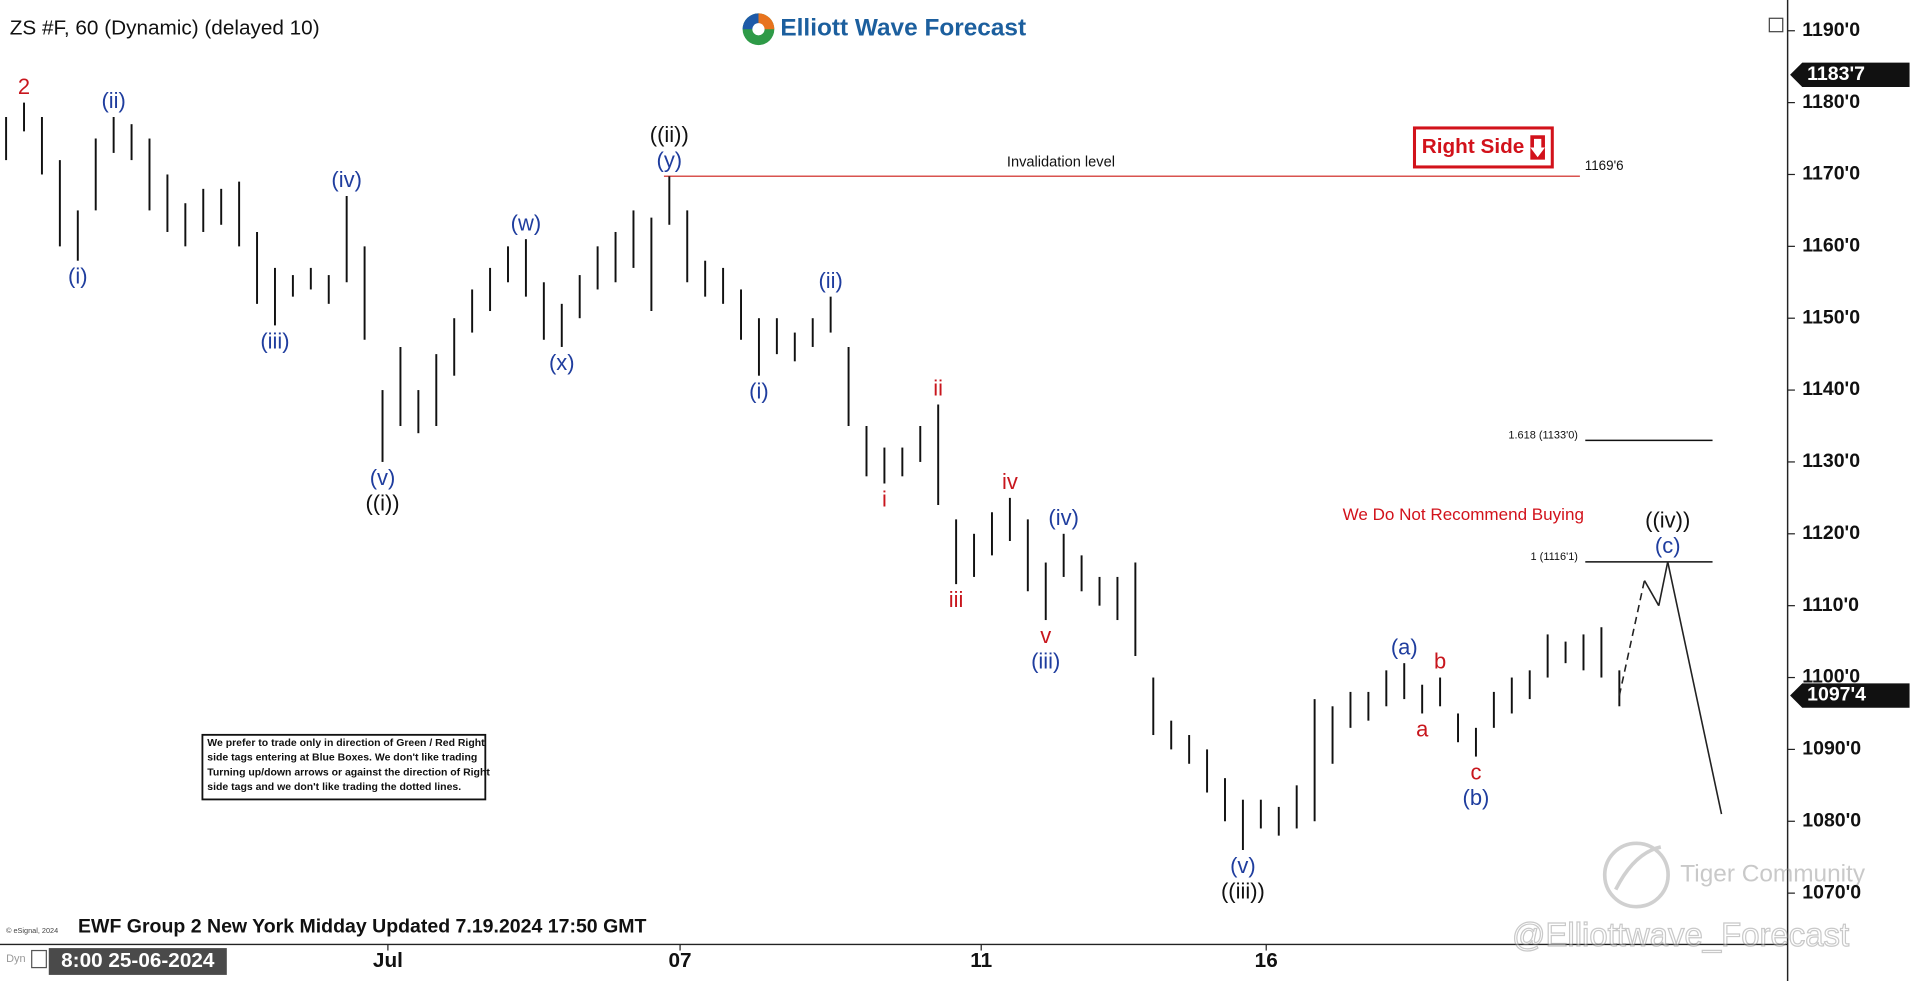  What do you see at coordinates (39, 959) in the screenshot?
I see `calendar-icon` at bounding box center [39, 959].